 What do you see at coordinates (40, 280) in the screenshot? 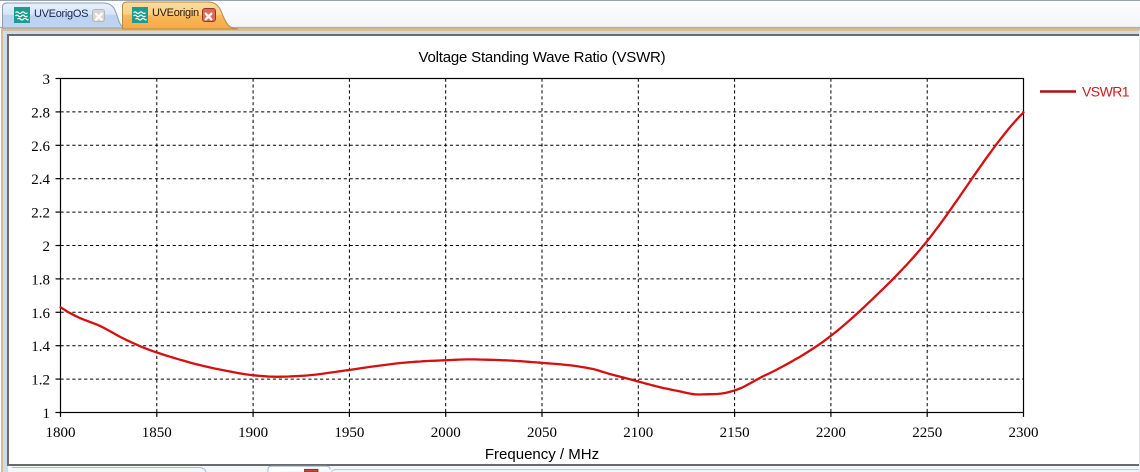
I see `svg-text: 1.8` at bounding box center [40, 280].